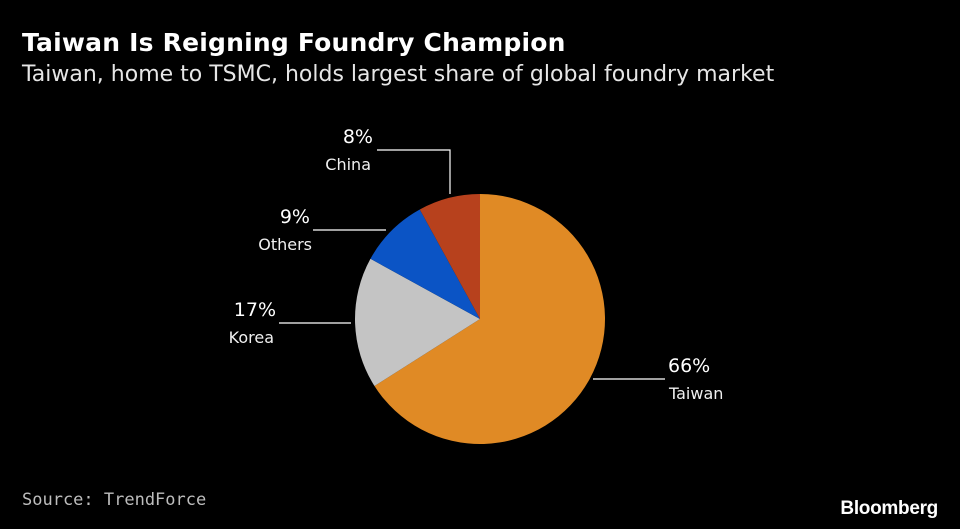 The width and height of the screenshot is (960, 529). Describe the element at coordinates (689, 366) in the screenshot. I see `value-label-taiwan: 66%` at that location.